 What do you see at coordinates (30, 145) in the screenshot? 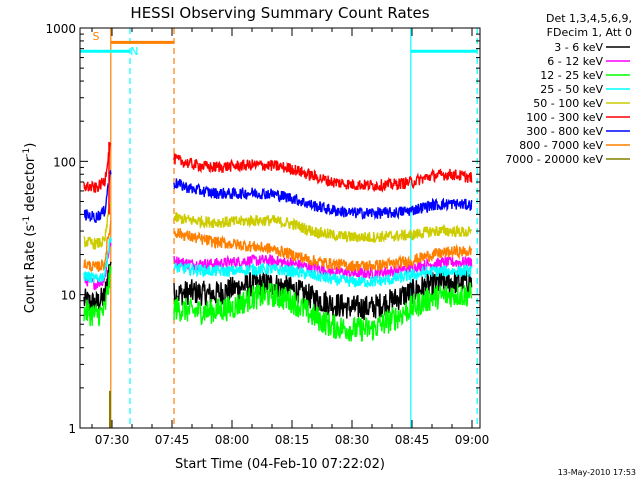
I see `y-axis-label-close: )` at bounding box center [30, 145].